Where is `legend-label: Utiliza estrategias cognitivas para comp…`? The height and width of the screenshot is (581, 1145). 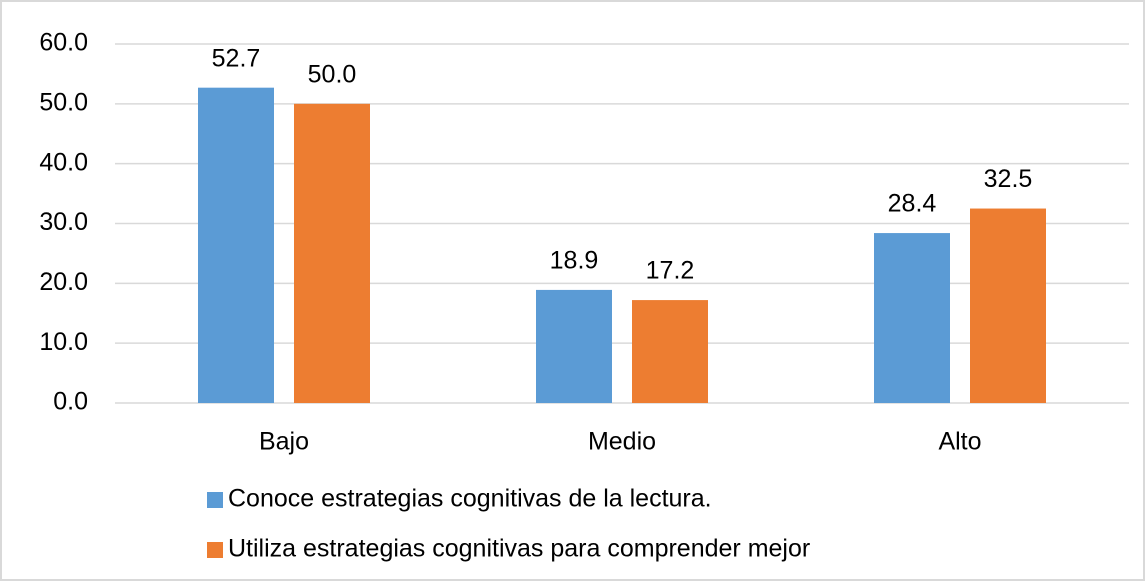 legend-label: Utiliza estrategias cognitivas para comp… is located at coordinates (519, 549).